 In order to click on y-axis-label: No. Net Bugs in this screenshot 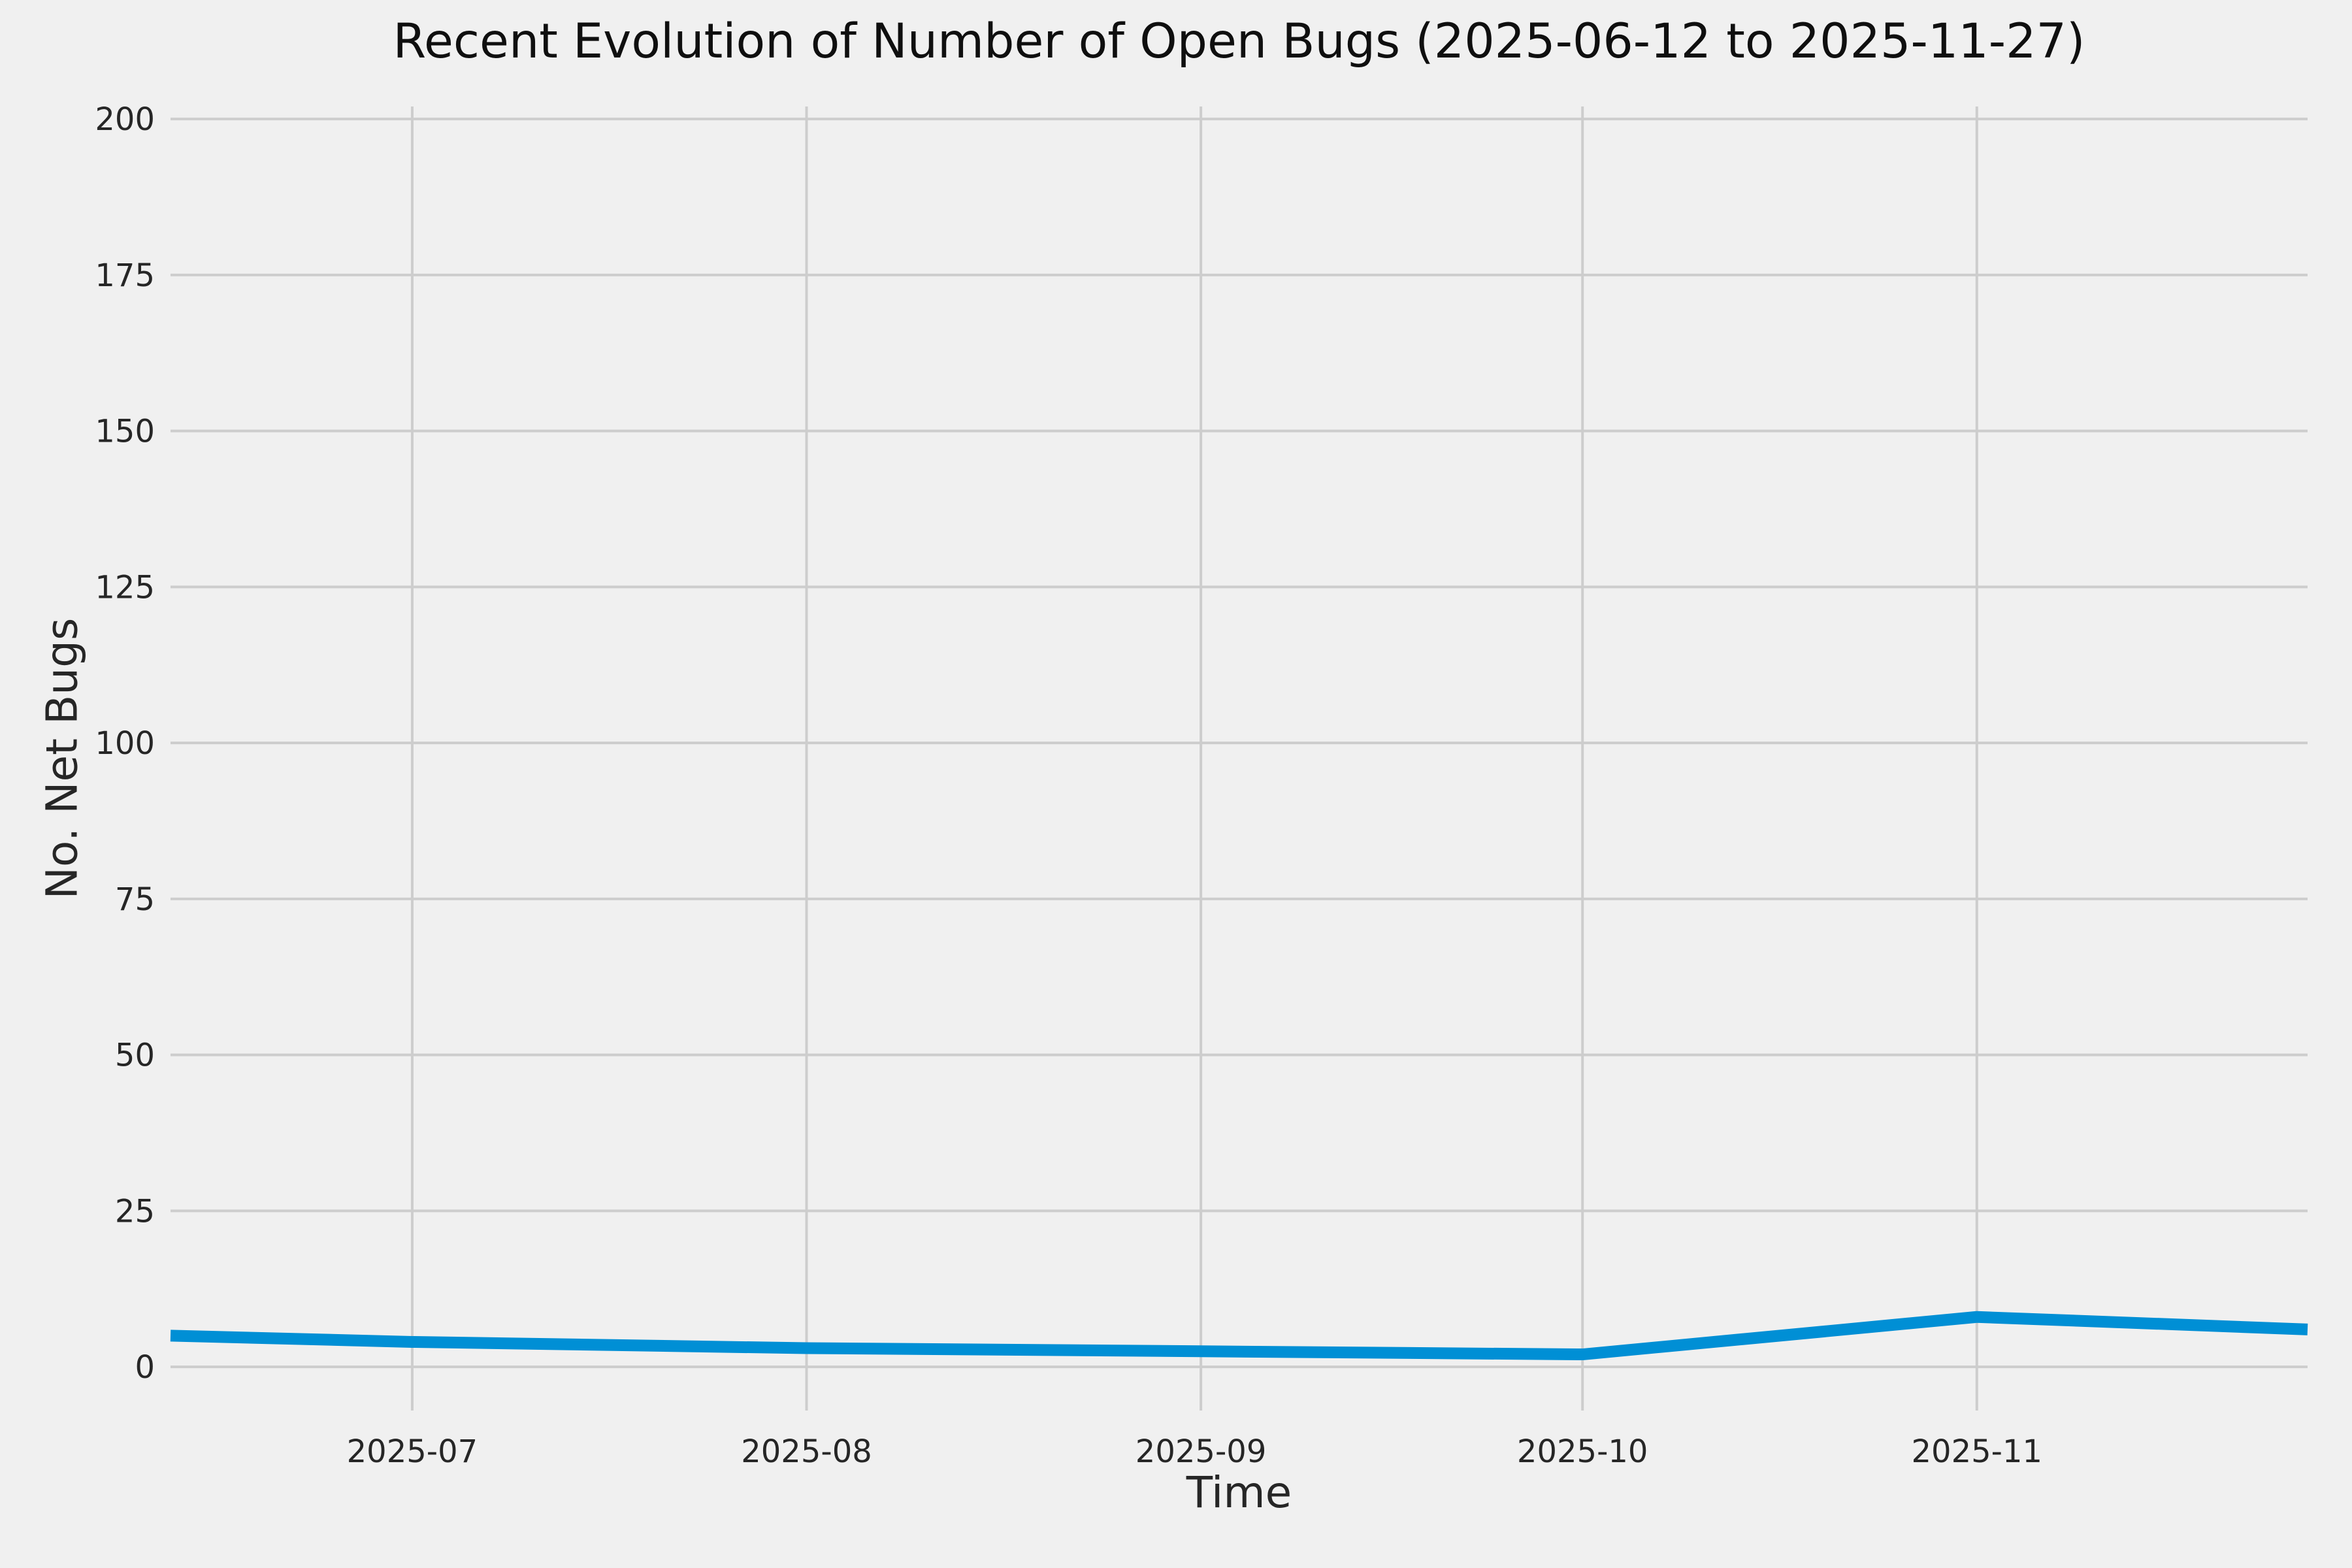, I will do `click(62, 758)`.